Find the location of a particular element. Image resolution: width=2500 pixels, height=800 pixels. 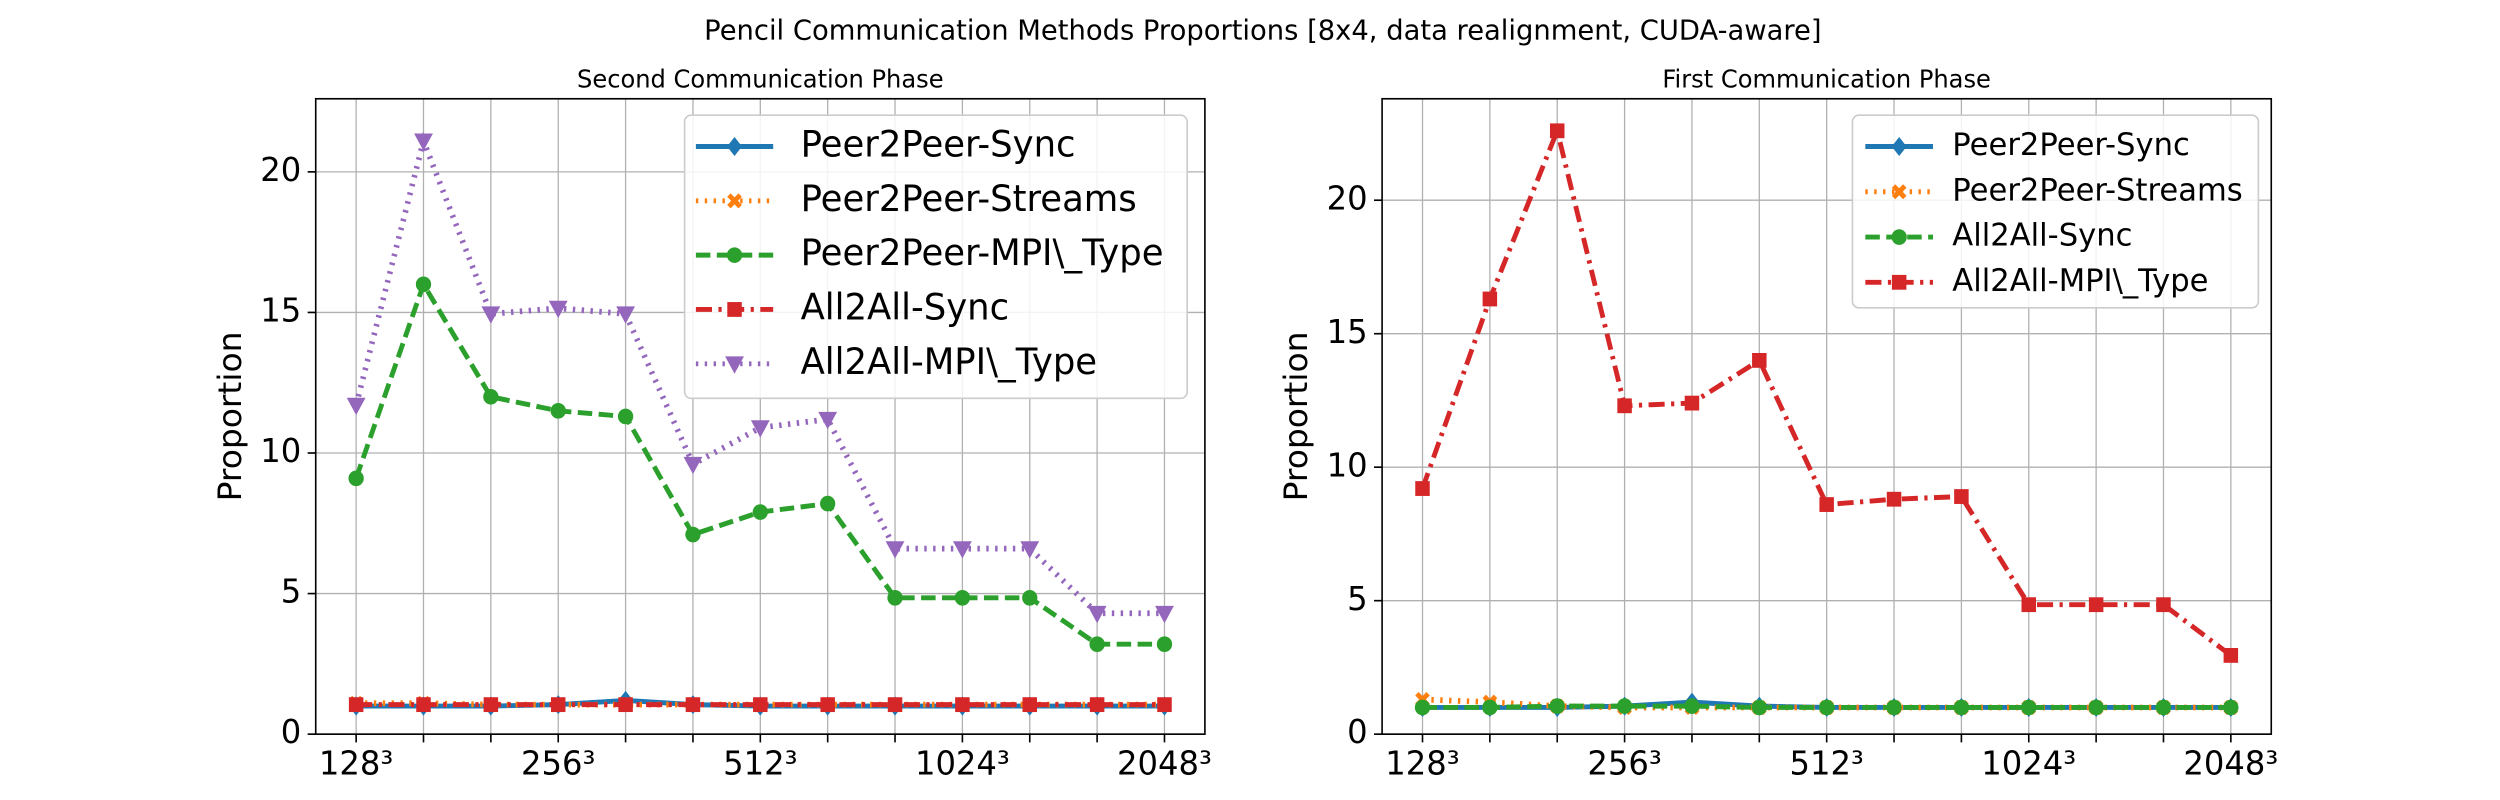

legend-label: All2All-MPI\_Type is located at coordinates (2080, 281).